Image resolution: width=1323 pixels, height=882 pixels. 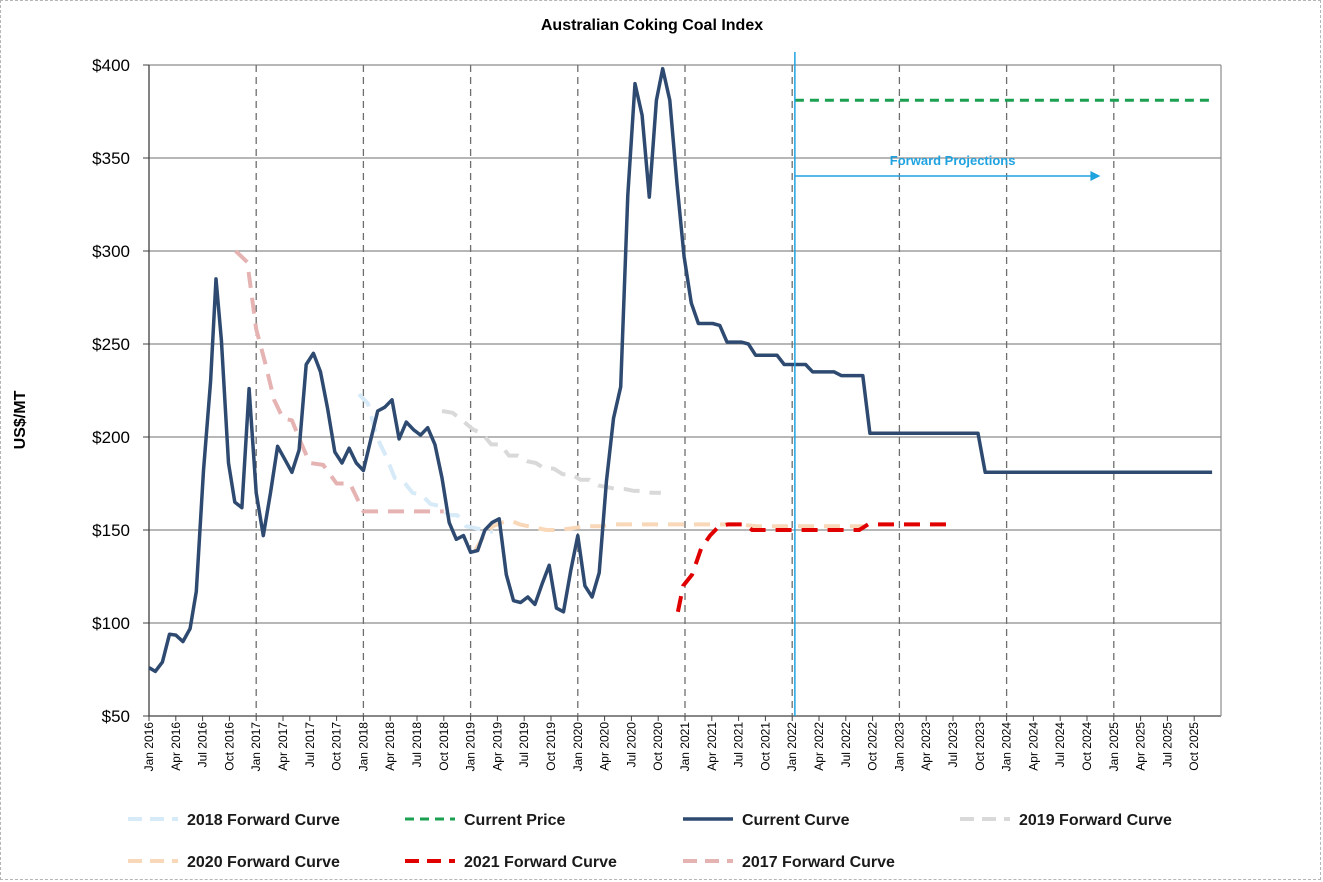 What do you see at coordinates (899, 747) in the screenshot?
I see `x-tick-label: Jan 2023` at bounding box center [899, 747].